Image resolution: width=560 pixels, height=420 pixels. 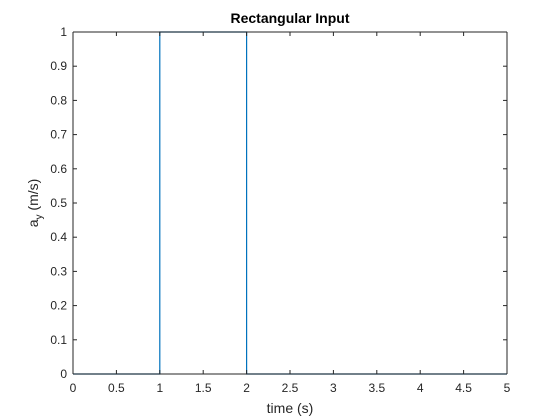 What do you see at coordinates (507, 388) in the screenshot?
I see `x-tick-label: 5` at bounding box center [507, 388].